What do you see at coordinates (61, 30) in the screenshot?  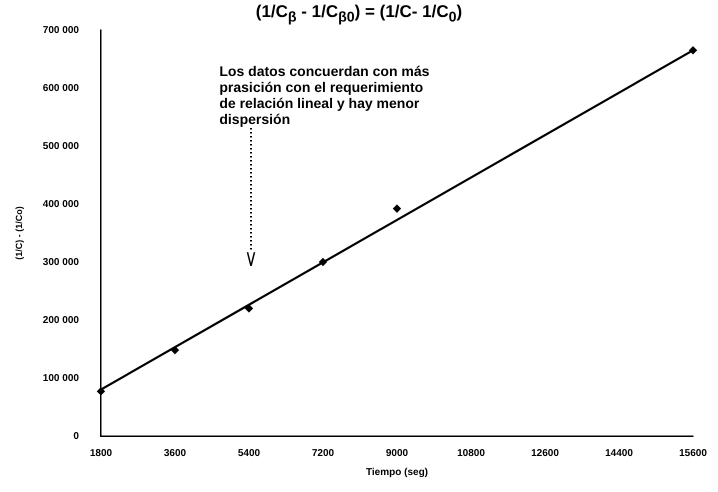 I see `y-tick-label: 700 000` at bounding box center [61, 30].